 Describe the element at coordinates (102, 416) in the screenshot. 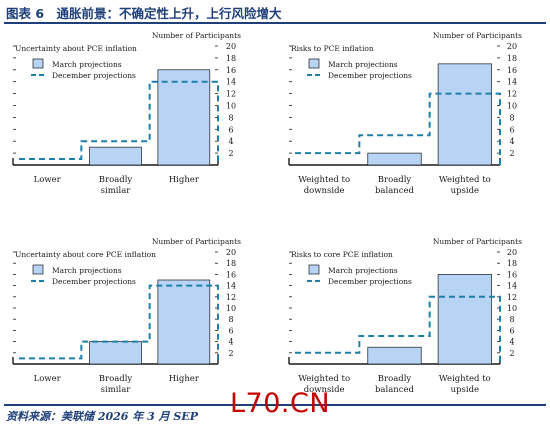

I see `source-note: 资料来源：美联储 2026 年 3 月 SEP` at that location.